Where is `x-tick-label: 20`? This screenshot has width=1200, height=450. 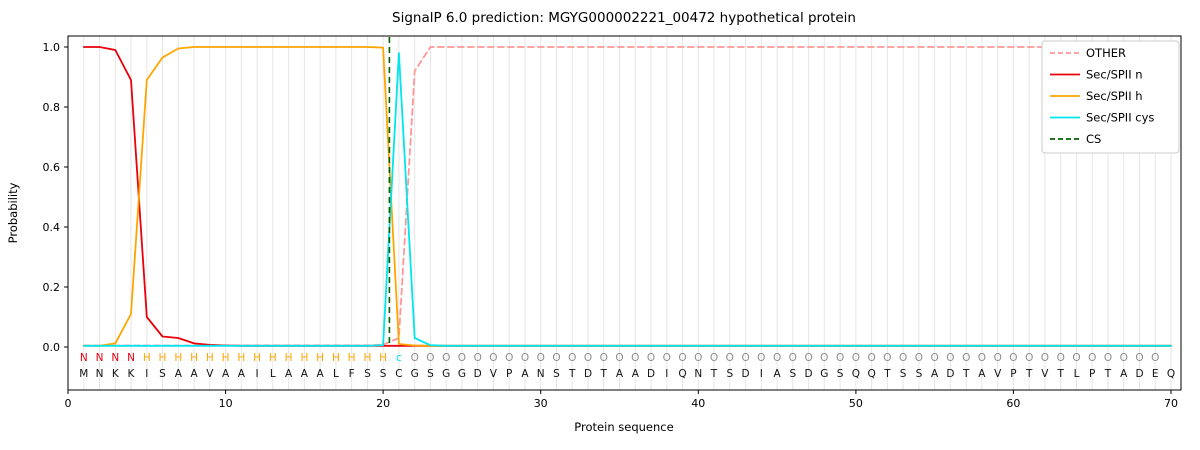 x-tick-label: 20 is located at coordinates (383, 403).